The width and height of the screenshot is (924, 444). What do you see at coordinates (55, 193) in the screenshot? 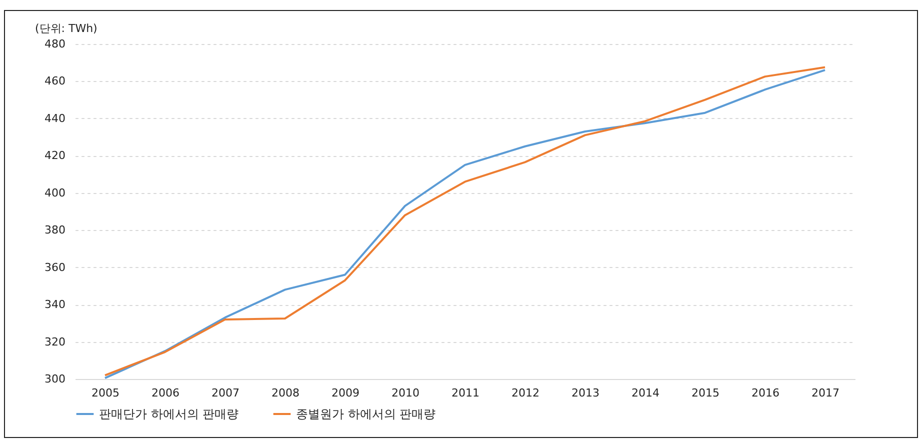
I see `y-tick-label: 400` at bounding box center [55, 193].